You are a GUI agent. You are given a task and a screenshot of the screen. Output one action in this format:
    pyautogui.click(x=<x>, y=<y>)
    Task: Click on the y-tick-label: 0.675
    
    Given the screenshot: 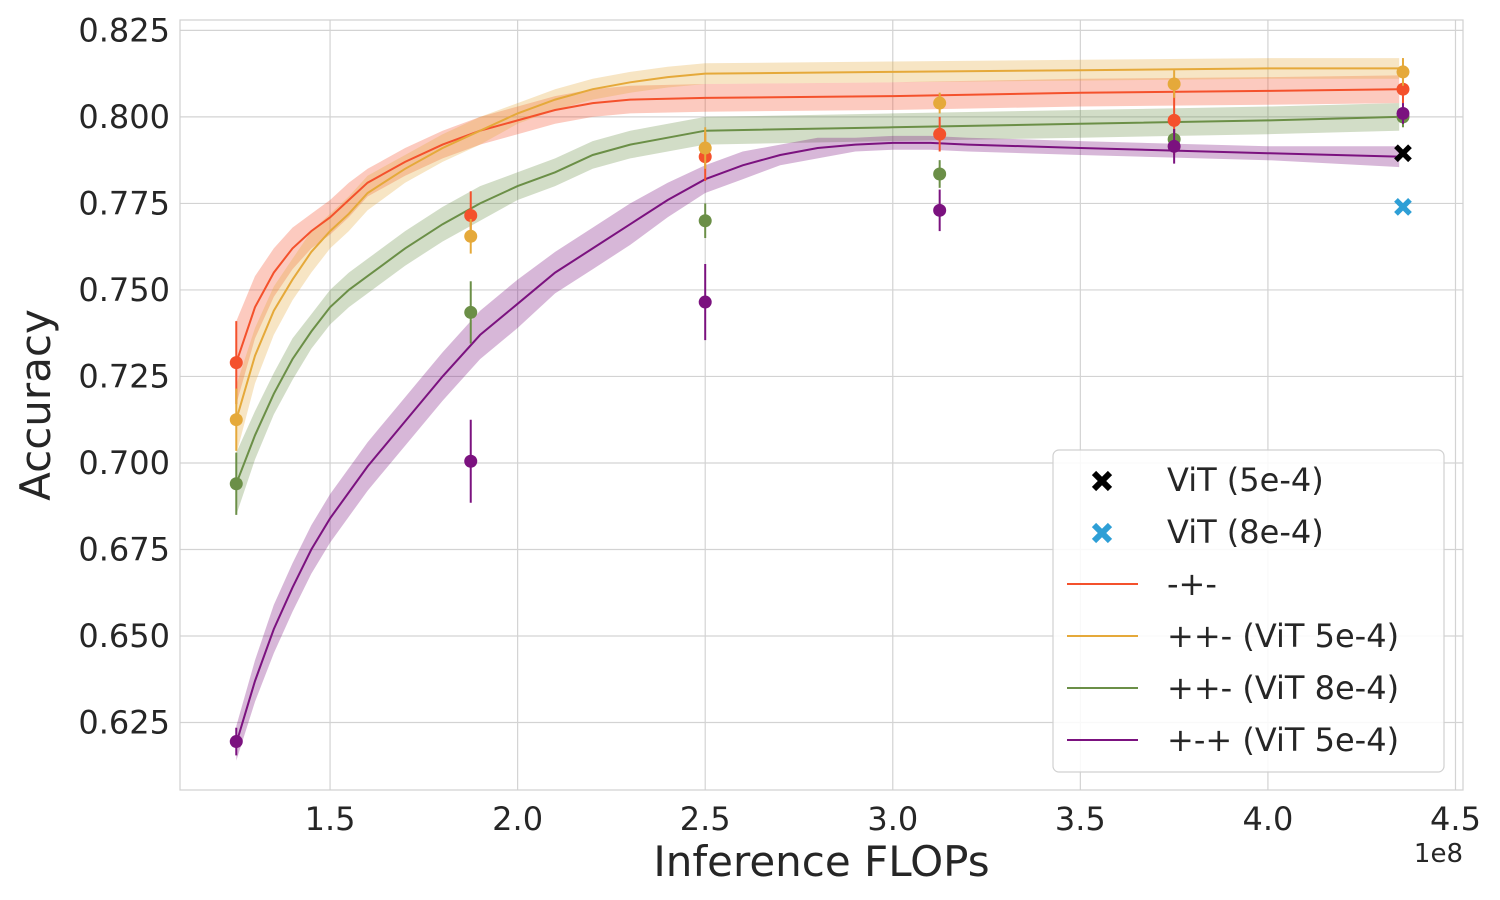 What is the action you would take?
    pyautogui.click(x=124, y=549)
    